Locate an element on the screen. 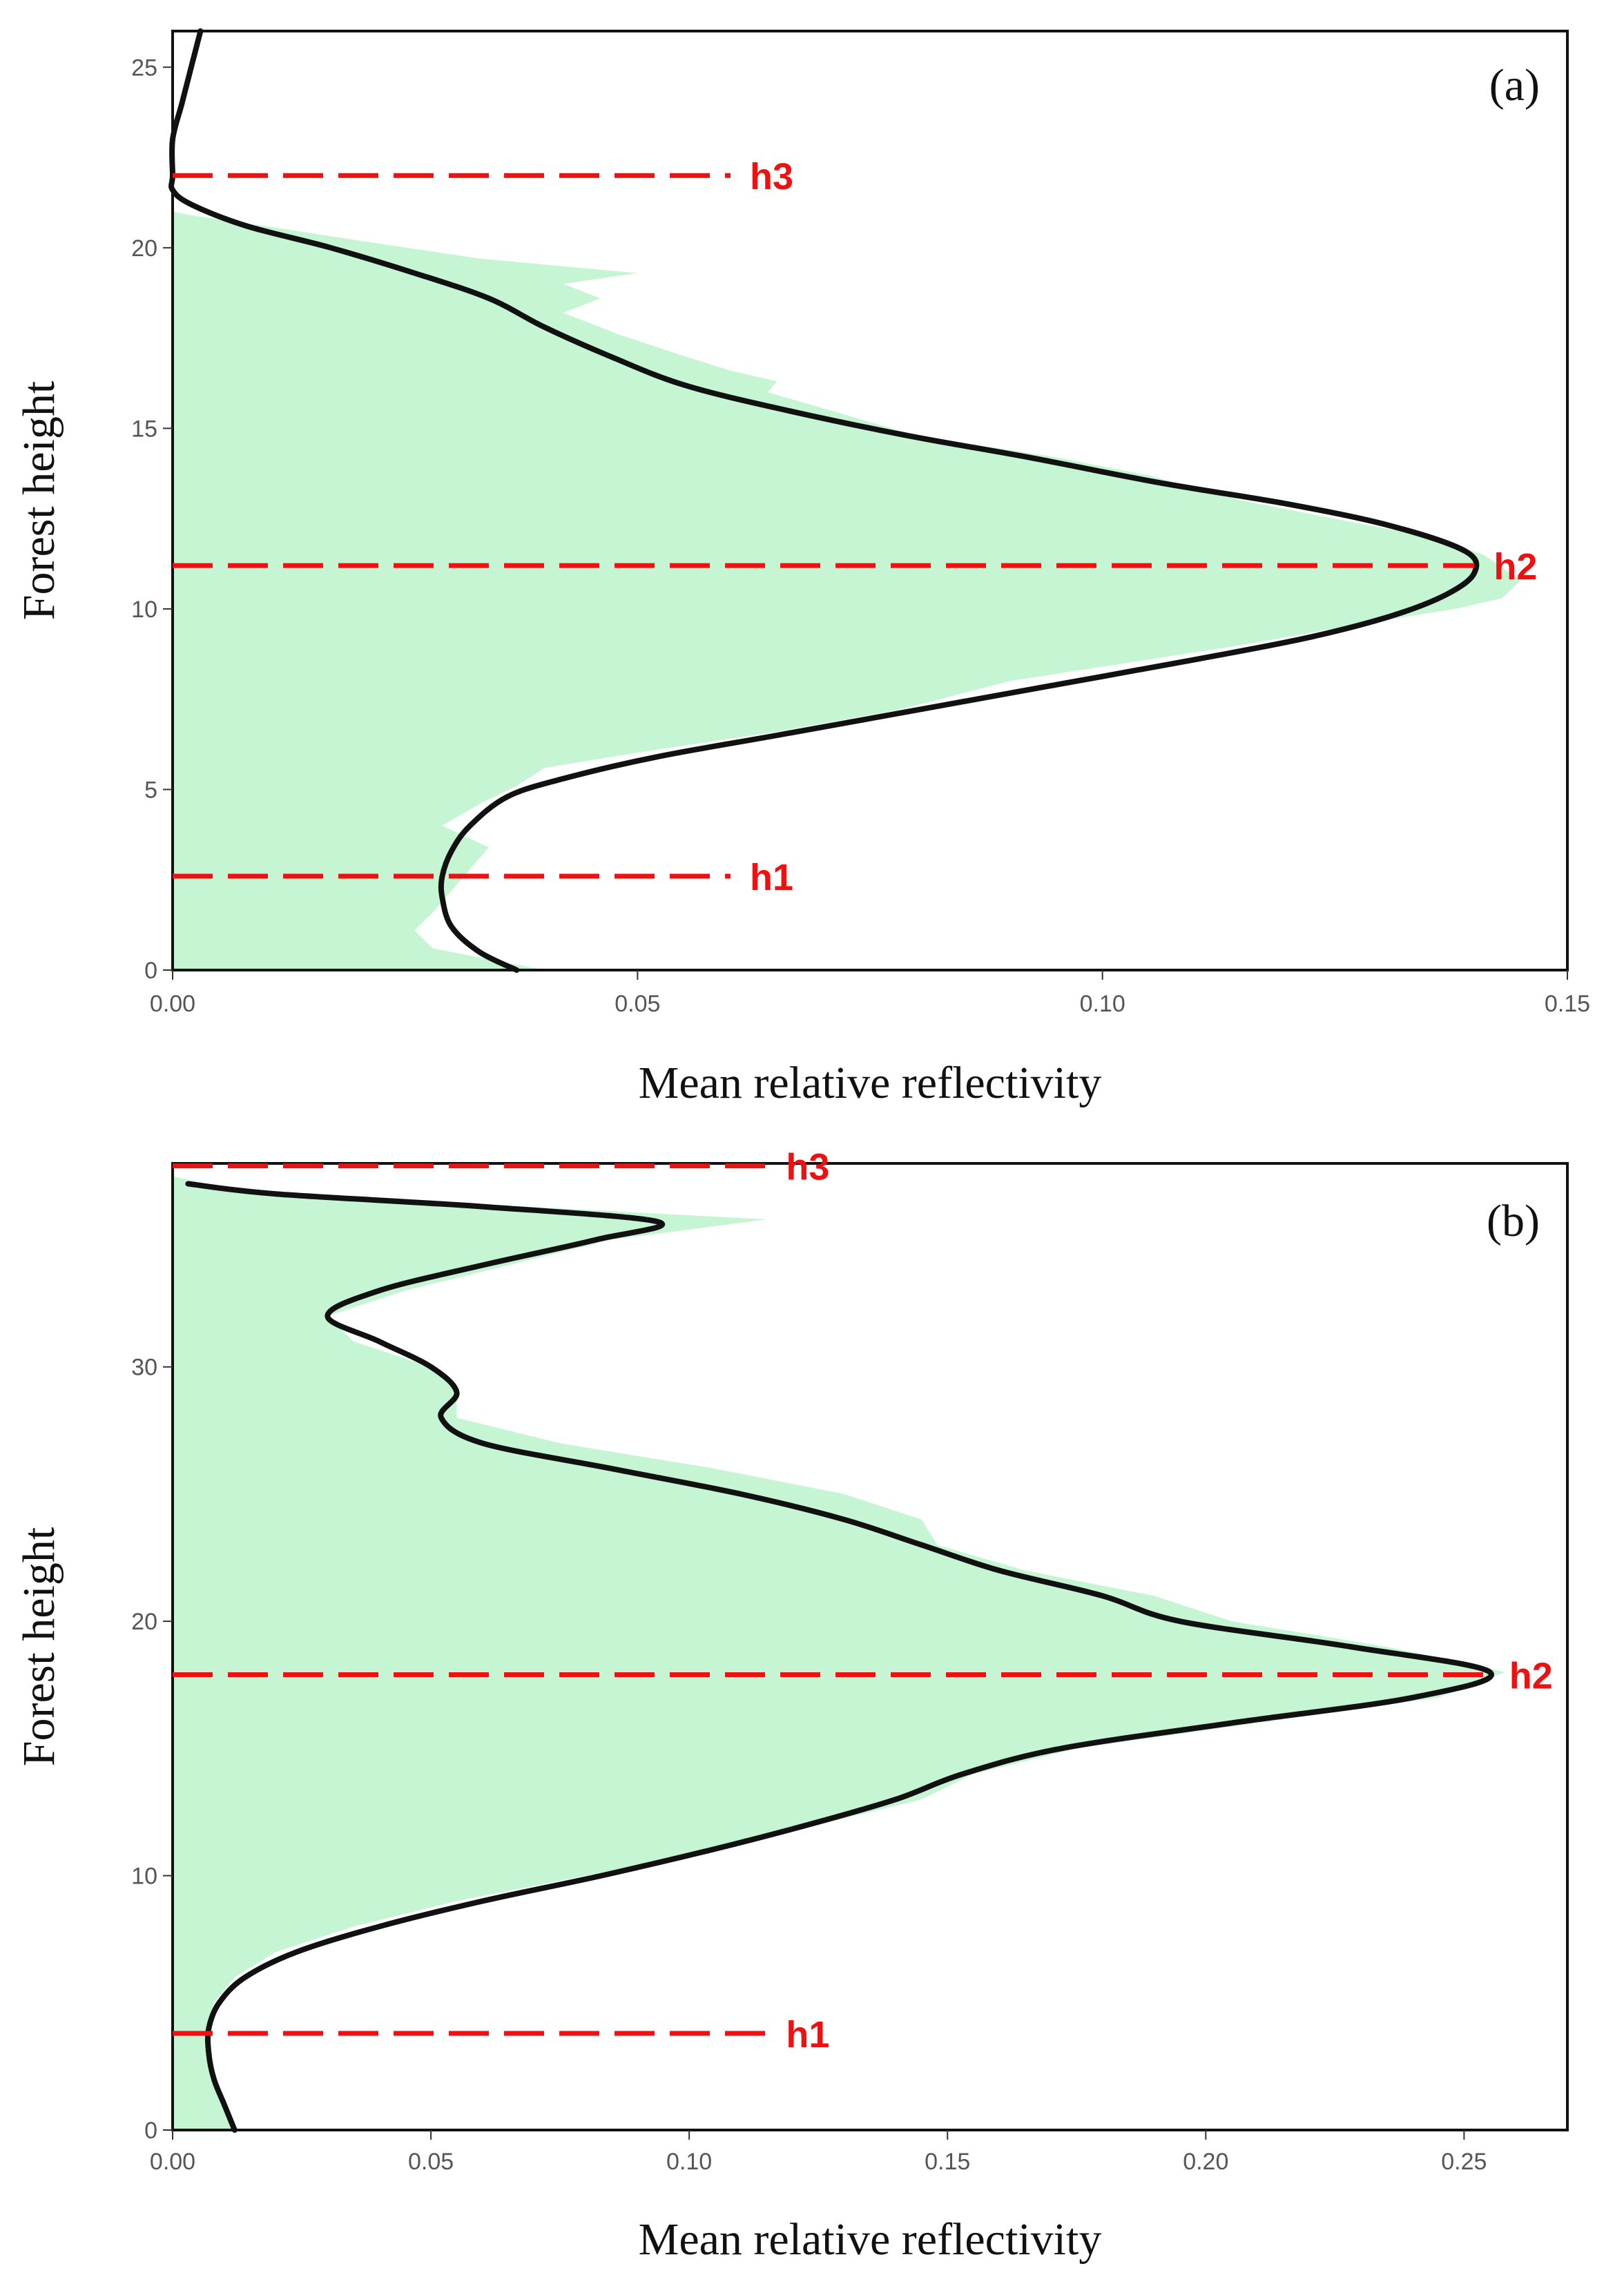  y-tick-label: 25 is located at coordinates (144, 68).